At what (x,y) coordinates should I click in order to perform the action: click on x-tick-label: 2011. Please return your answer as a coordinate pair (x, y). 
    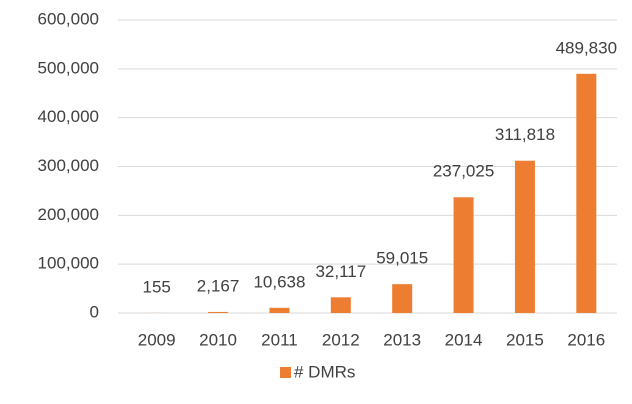
    Looking at the image, I should click on (279, 339).